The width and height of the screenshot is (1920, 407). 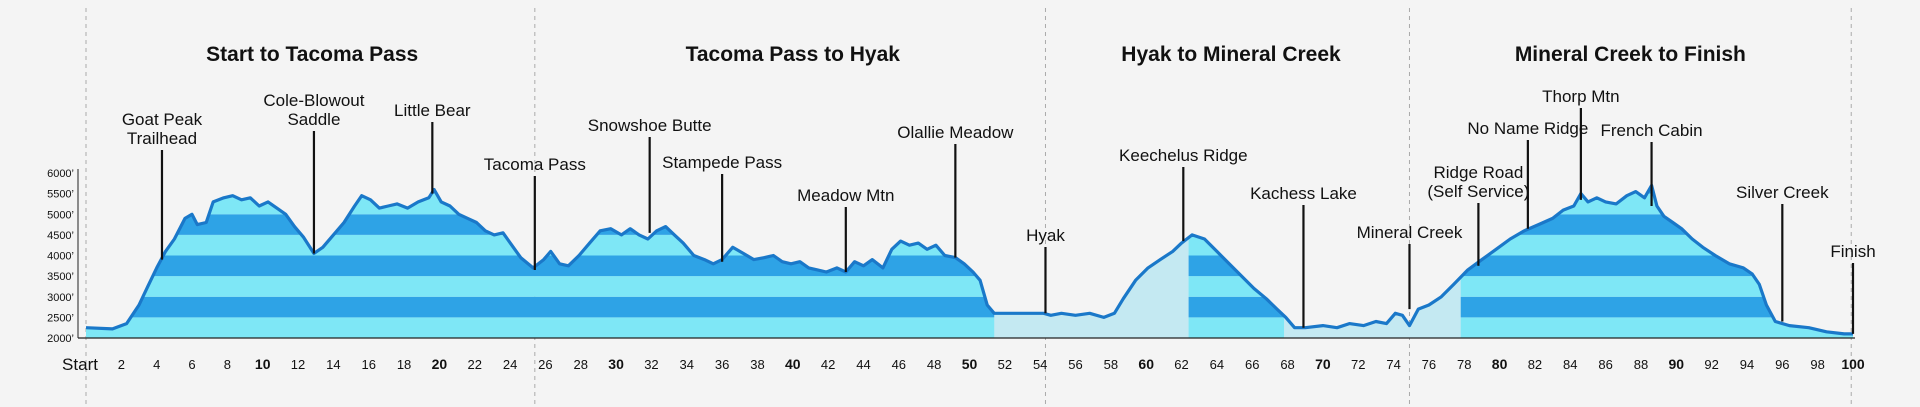 I want to click on x-tick-label: 60, so click(x=1146, y=364).